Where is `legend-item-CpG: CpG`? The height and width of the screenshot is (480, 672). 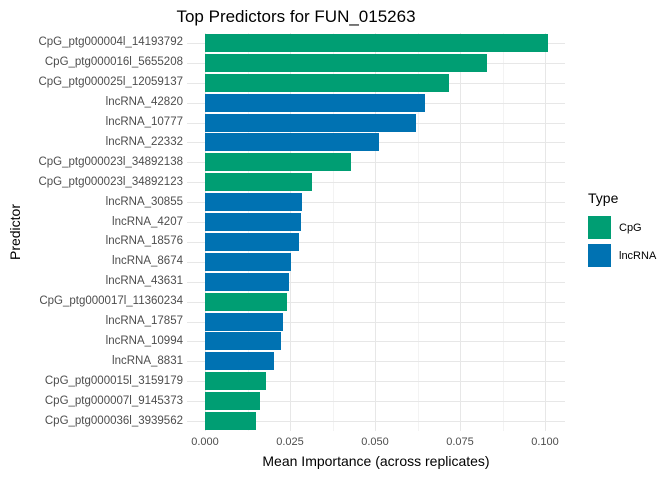 legend-item-CpG: CpG is located at coordinates (622, 227).